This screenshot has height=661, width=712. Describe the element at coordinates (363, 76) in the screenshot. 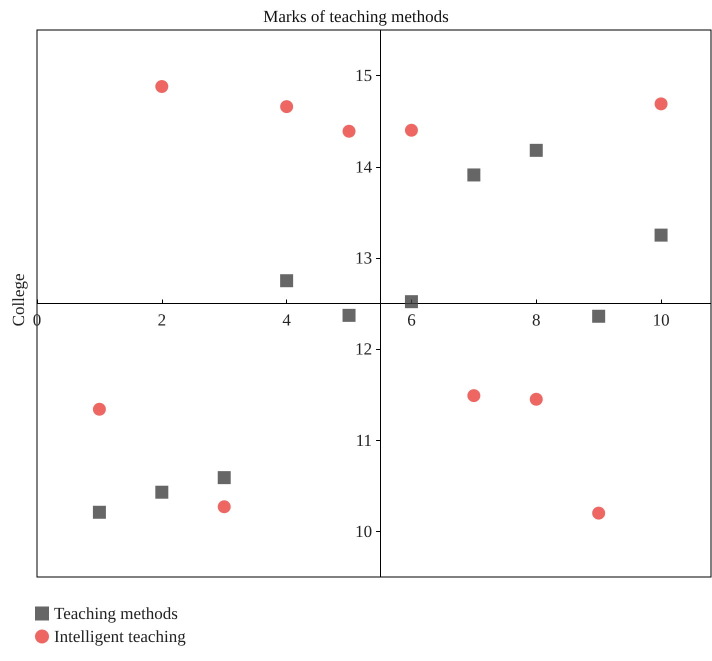

I see `y-tick-label: 15` at that location.